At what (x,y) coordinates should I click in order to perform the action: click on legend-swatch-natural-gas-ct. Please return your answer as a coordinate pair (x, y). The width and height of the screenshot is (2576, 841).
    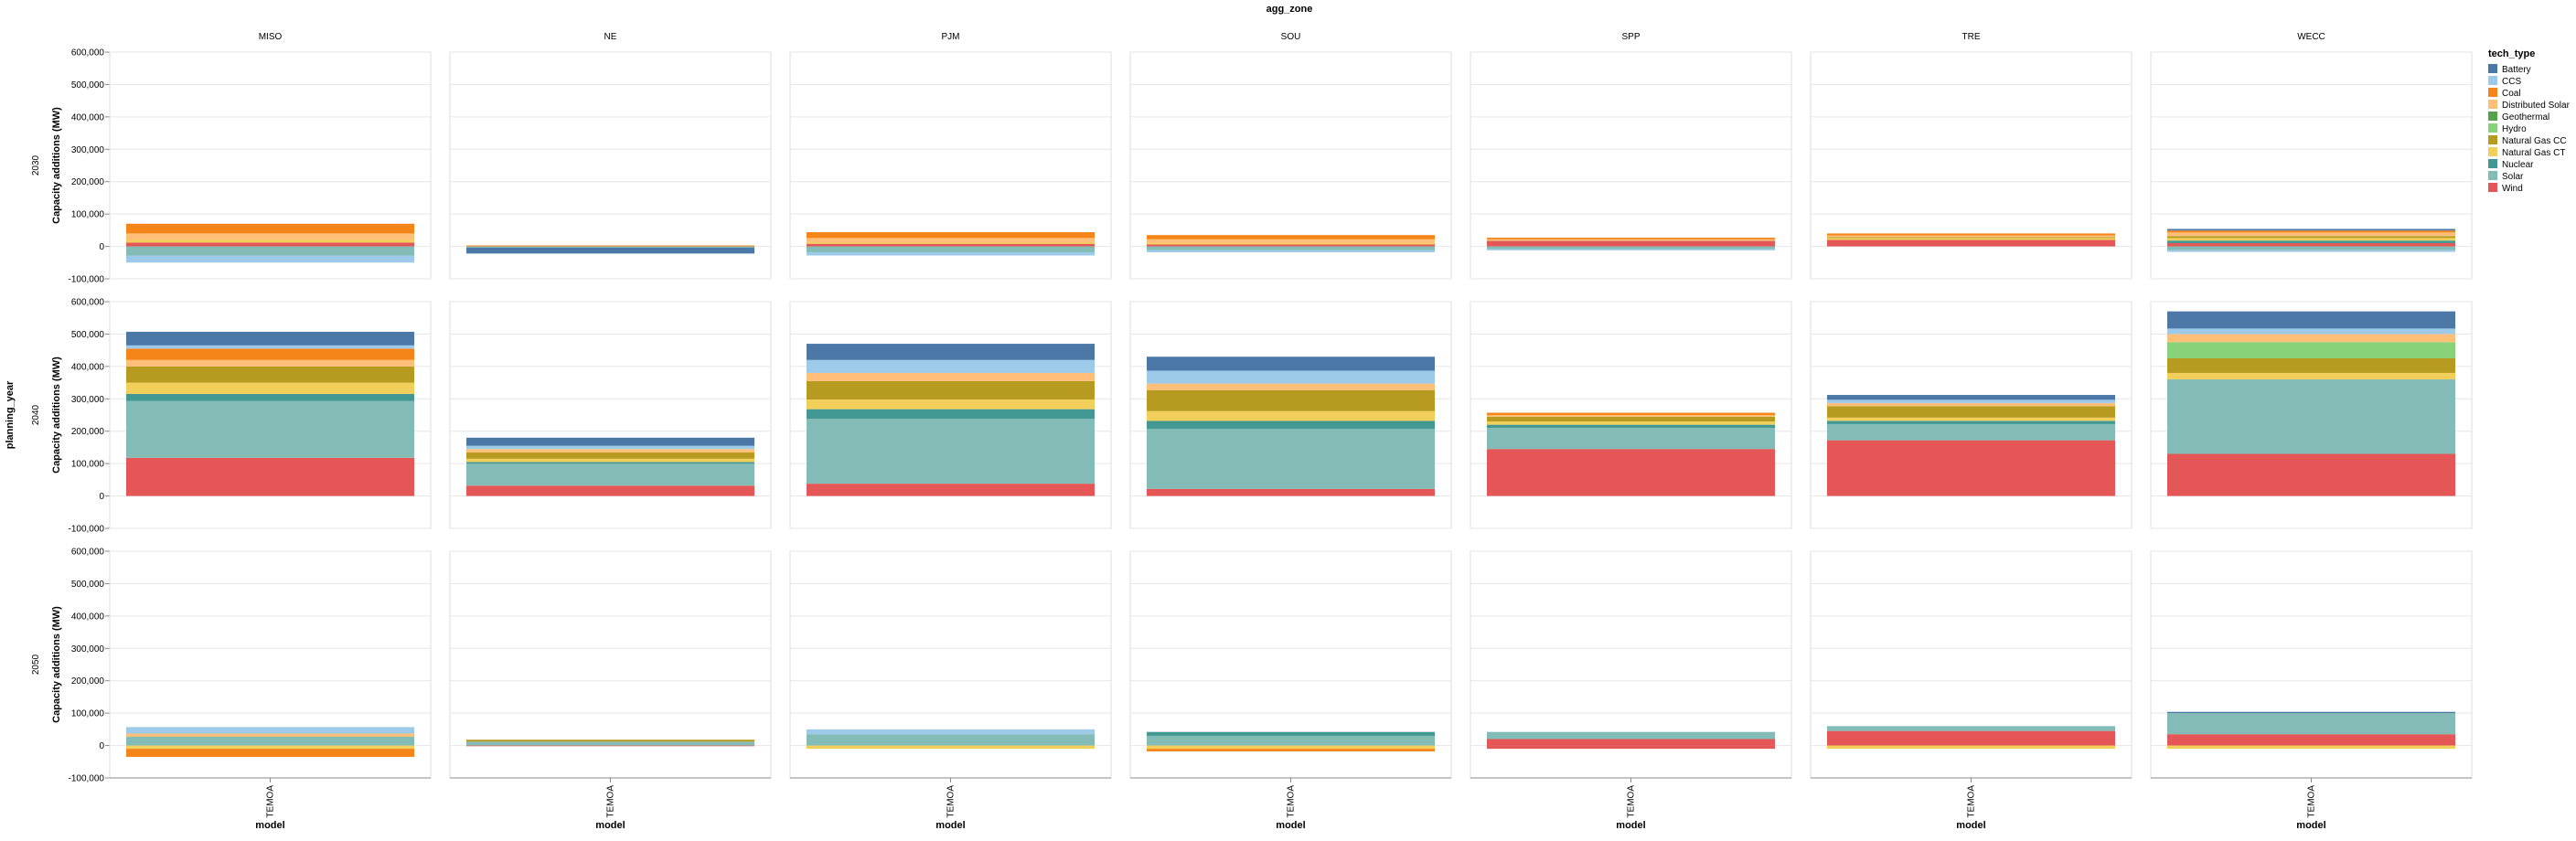
    Looking at the image, I should click on (2492, 151).